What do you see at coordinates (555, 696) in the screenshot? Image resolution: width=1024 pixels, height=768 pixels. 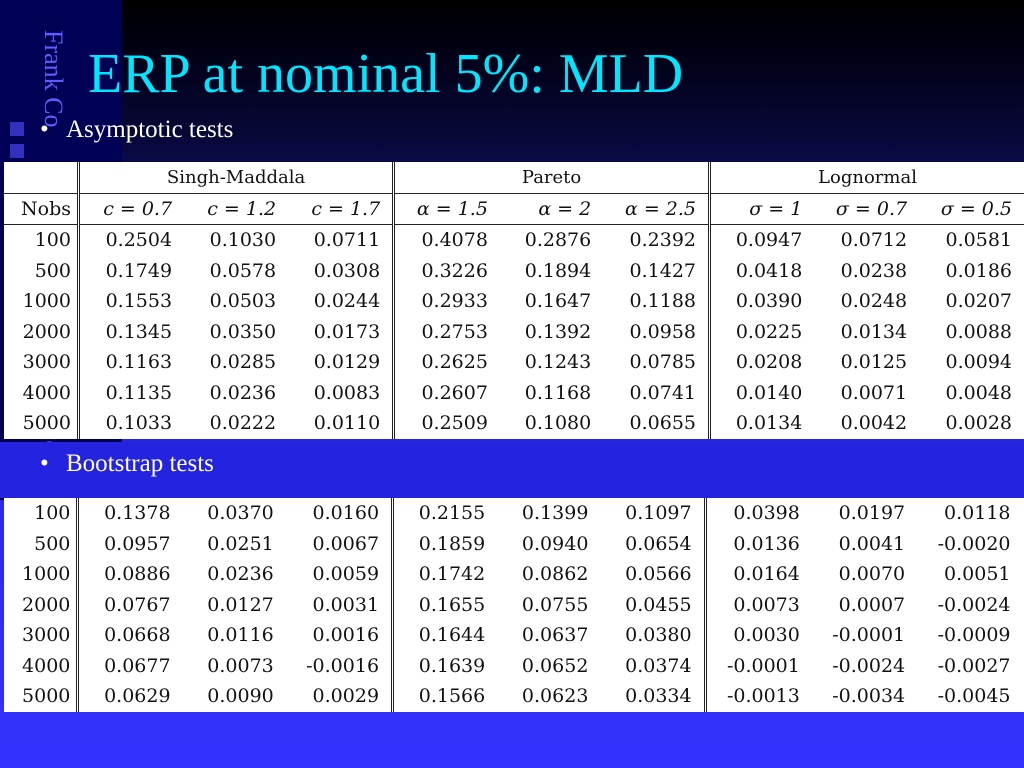 I see `value-cell: 0.0623` at bounding box center [555, 696].